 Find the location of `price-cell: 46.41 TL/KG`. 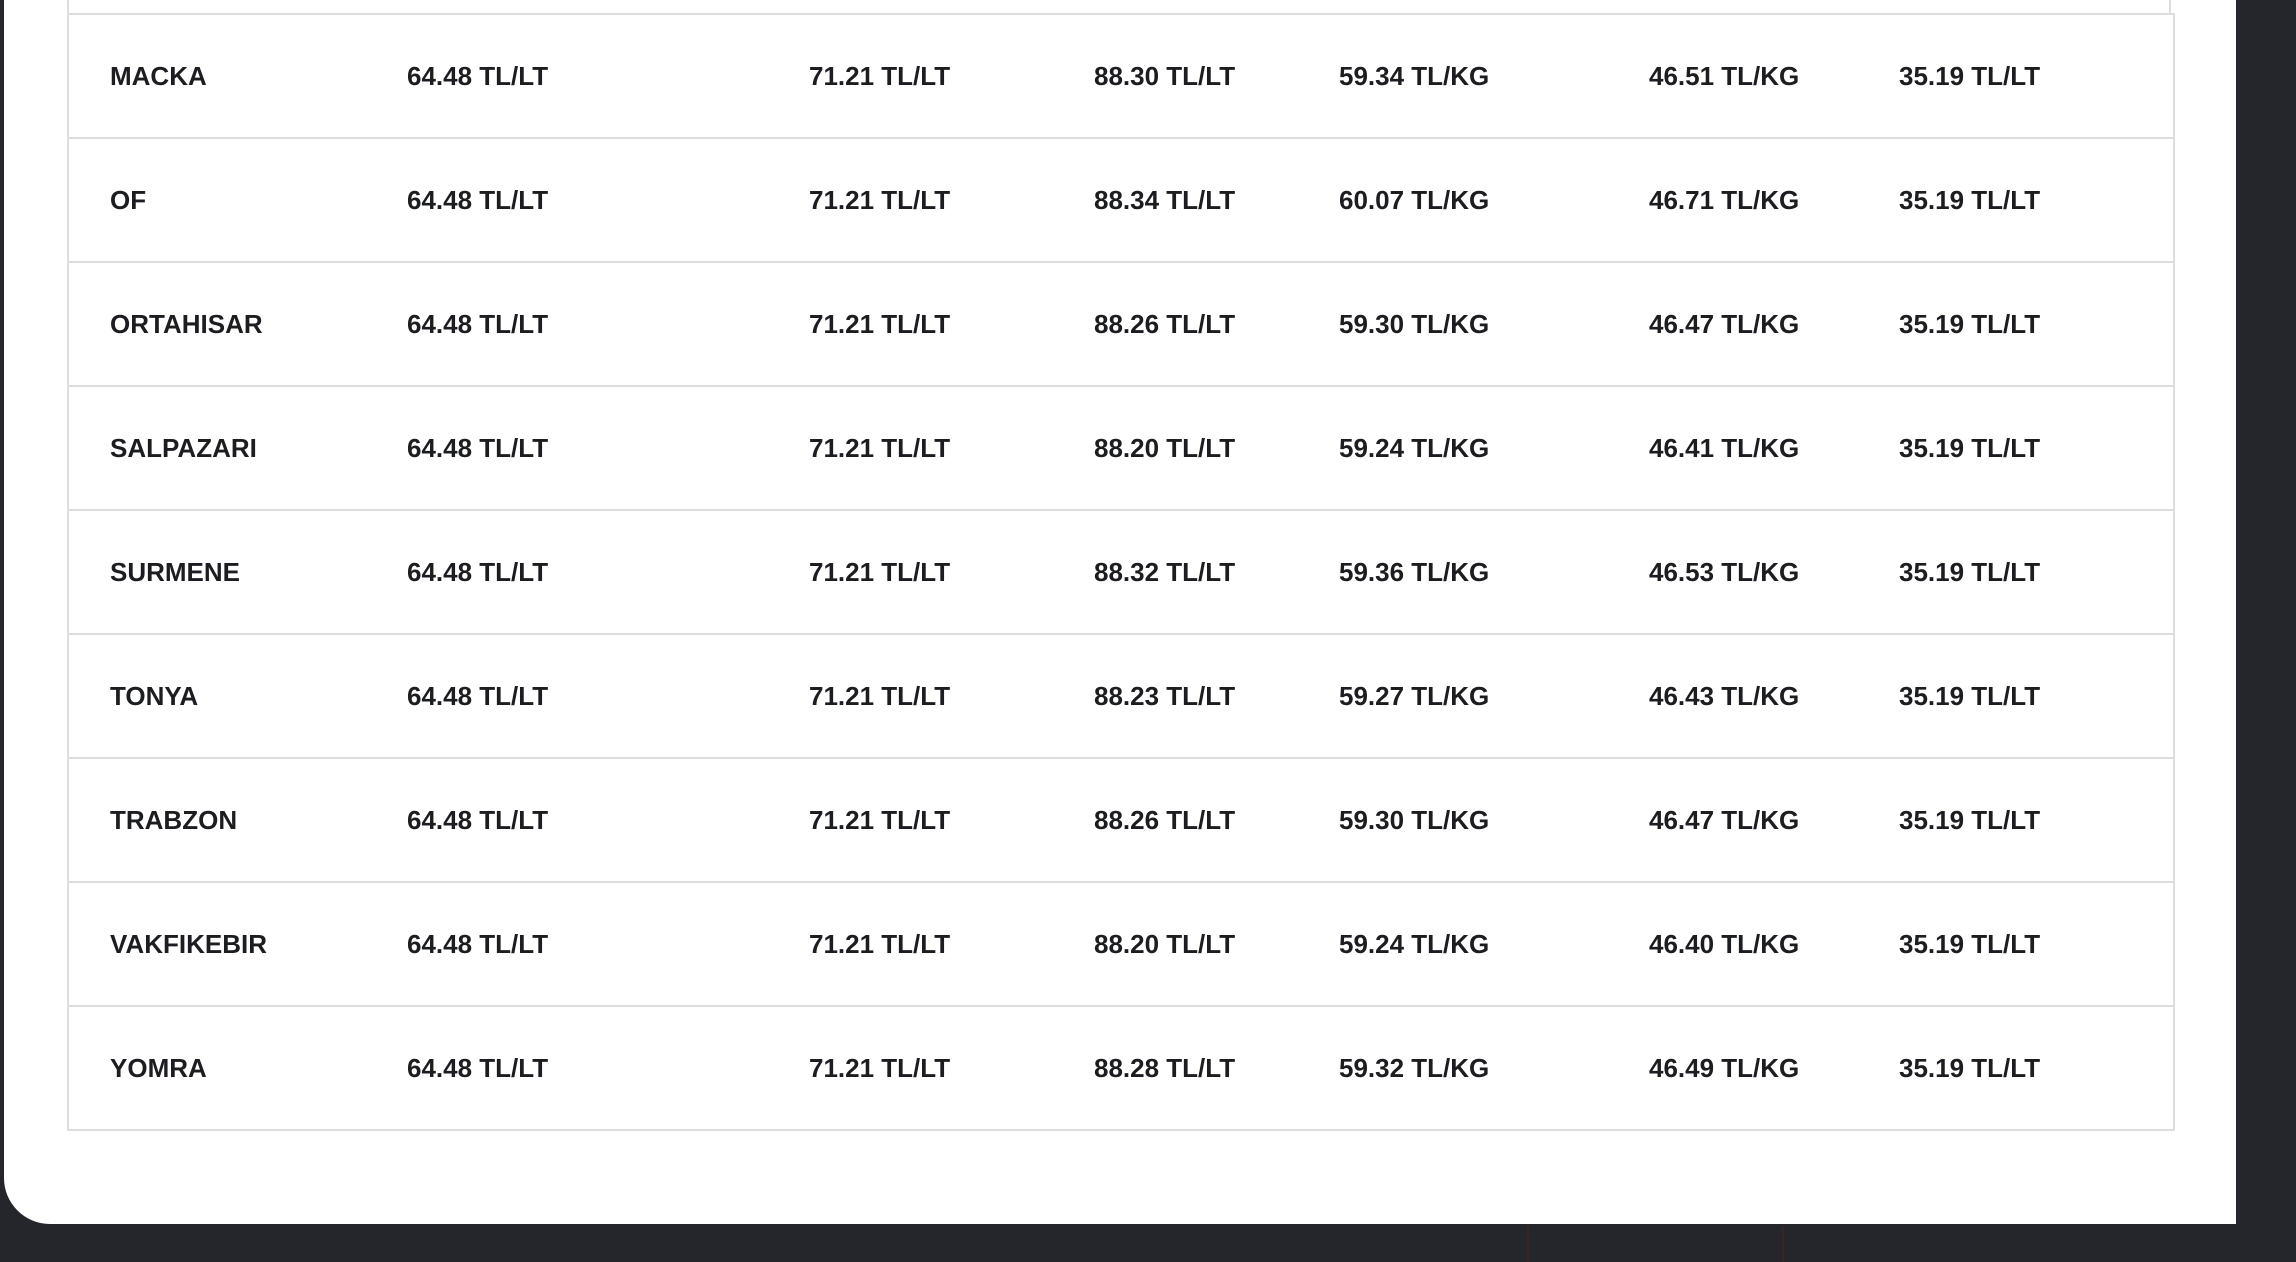

price-cell: 46.41 TL/KG is located at coordinates (1724, 448).